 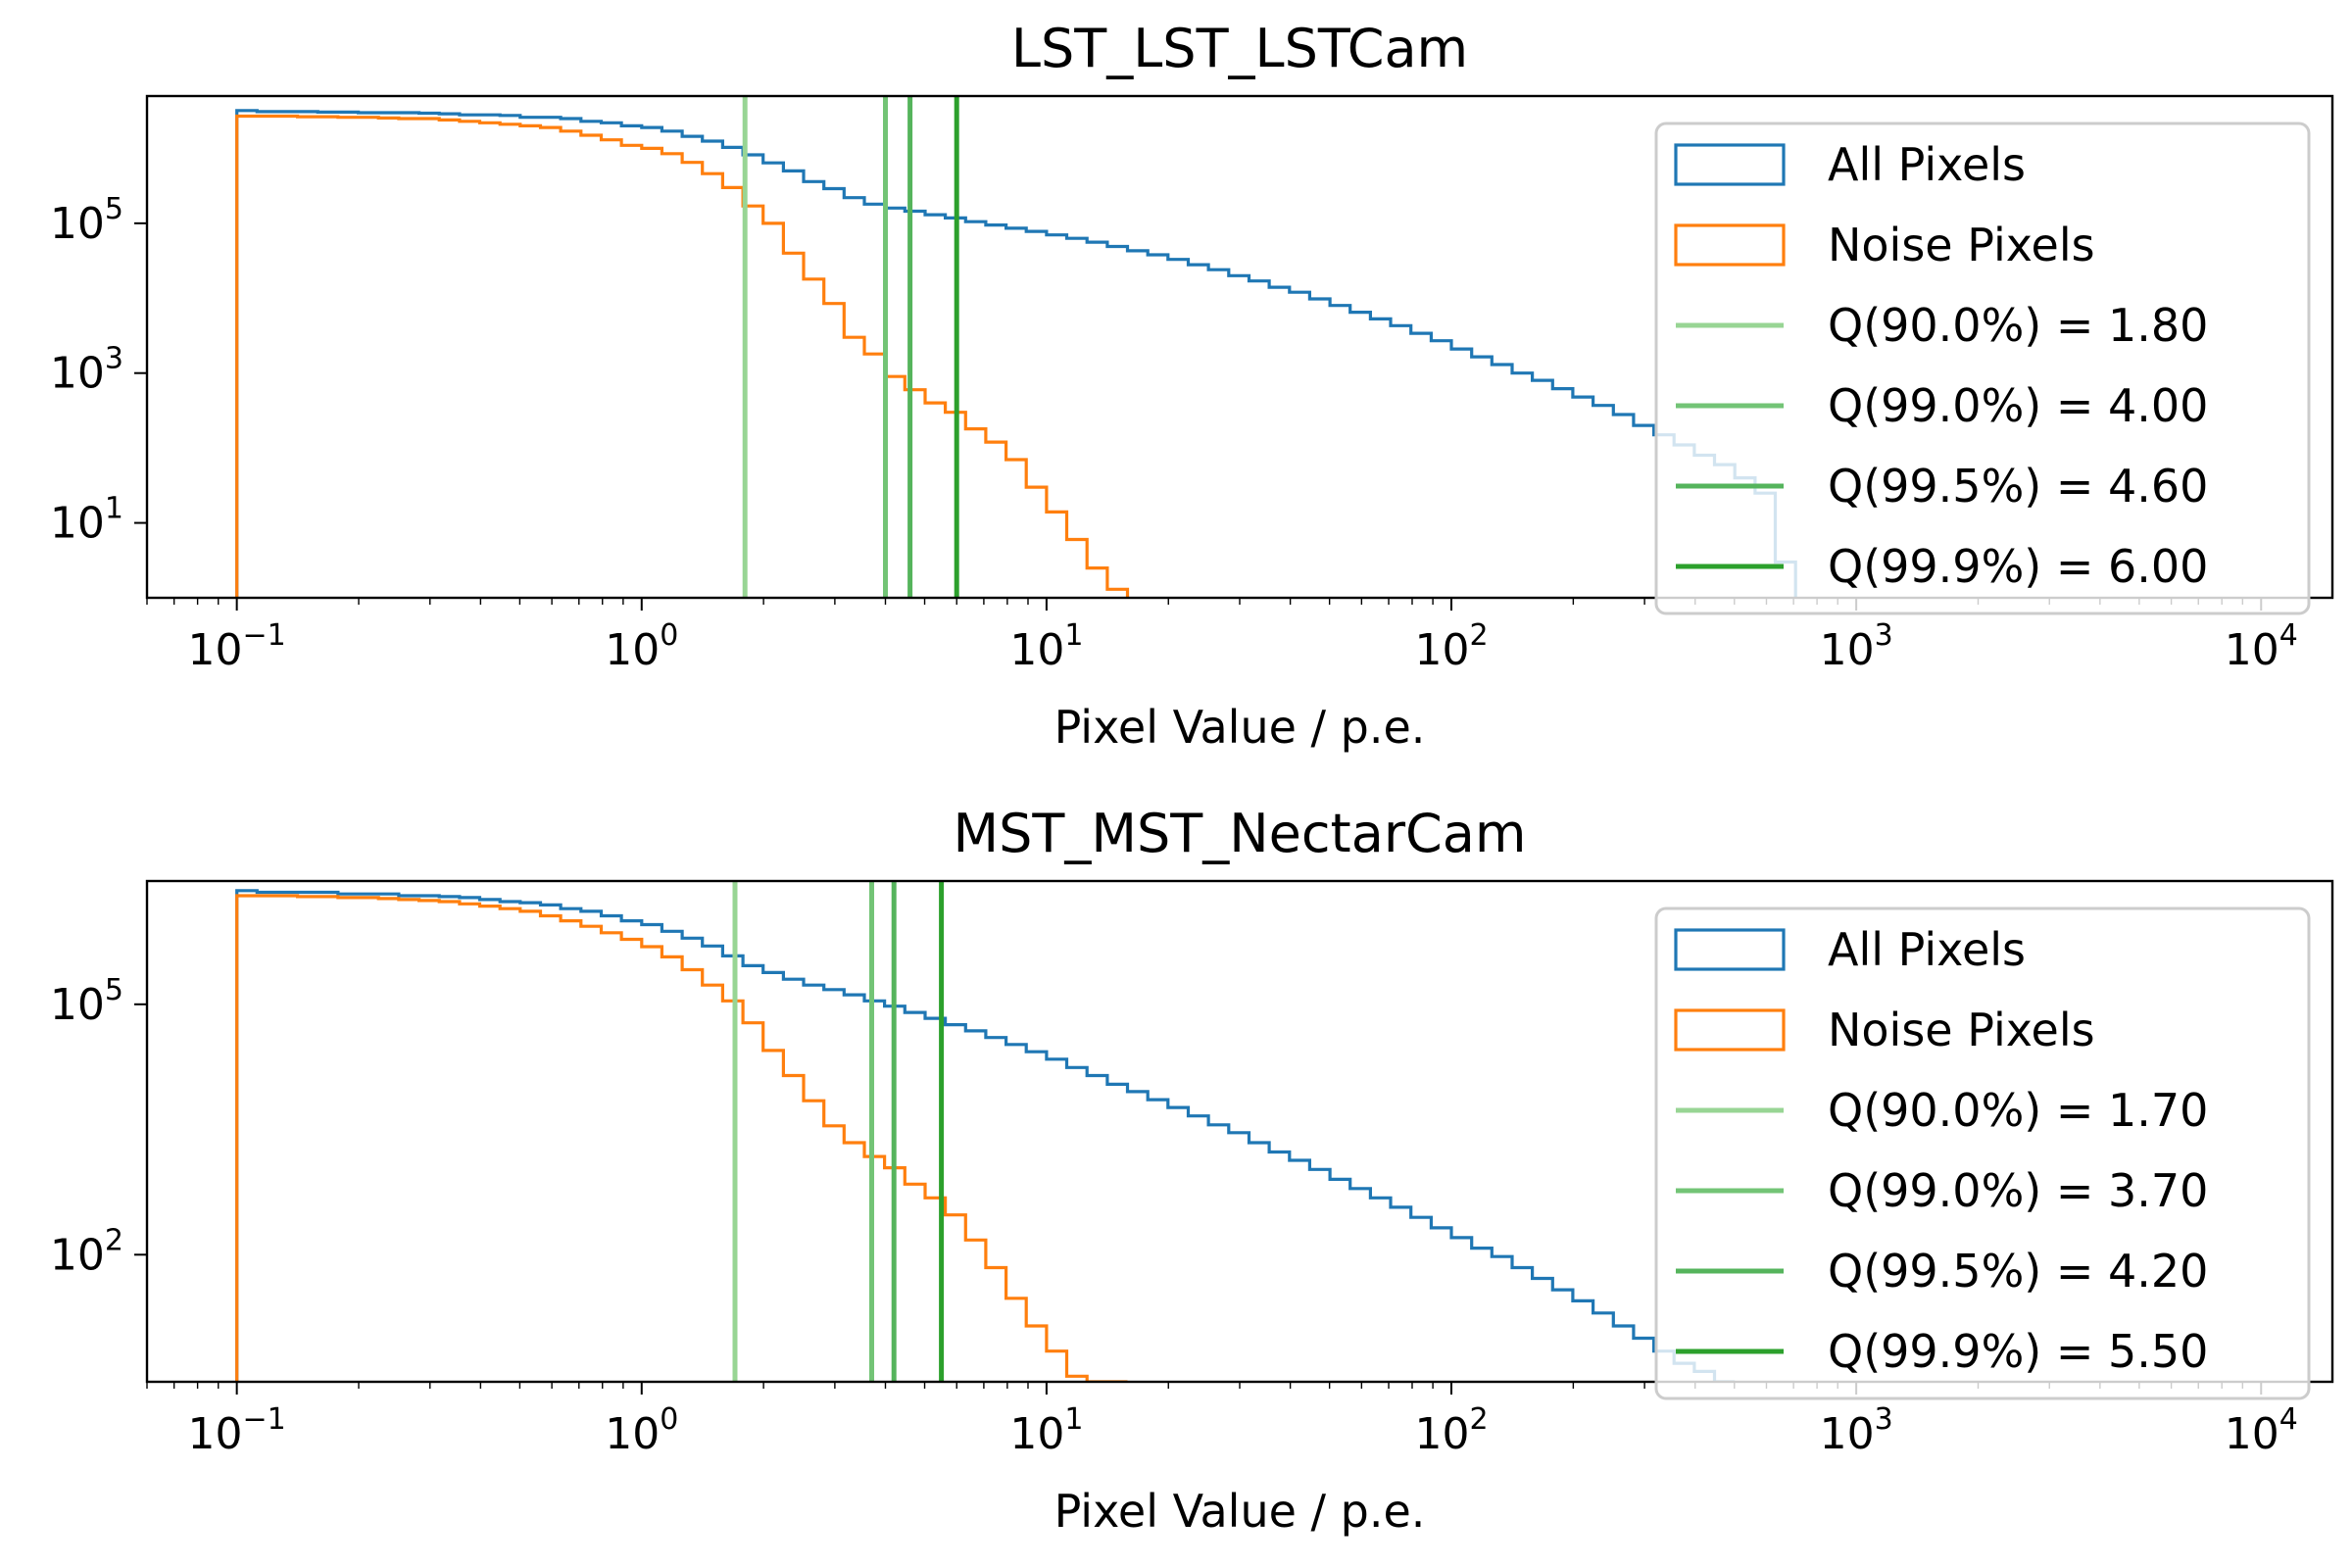 I want to click on legend-label: Q(99.9%) = 6.00, so click(x=2018, y=566).